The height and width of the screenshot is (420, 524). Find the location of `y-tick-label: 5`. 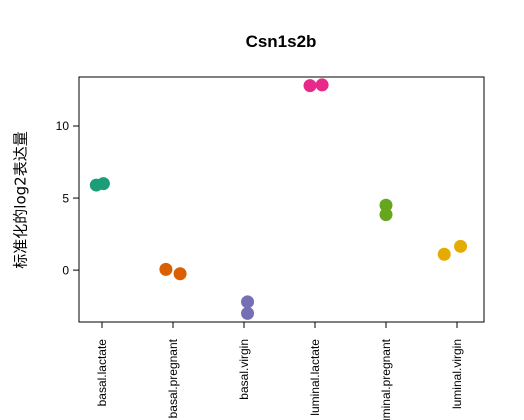

y-tick-label: 5 is located at coordinates (65, 198).